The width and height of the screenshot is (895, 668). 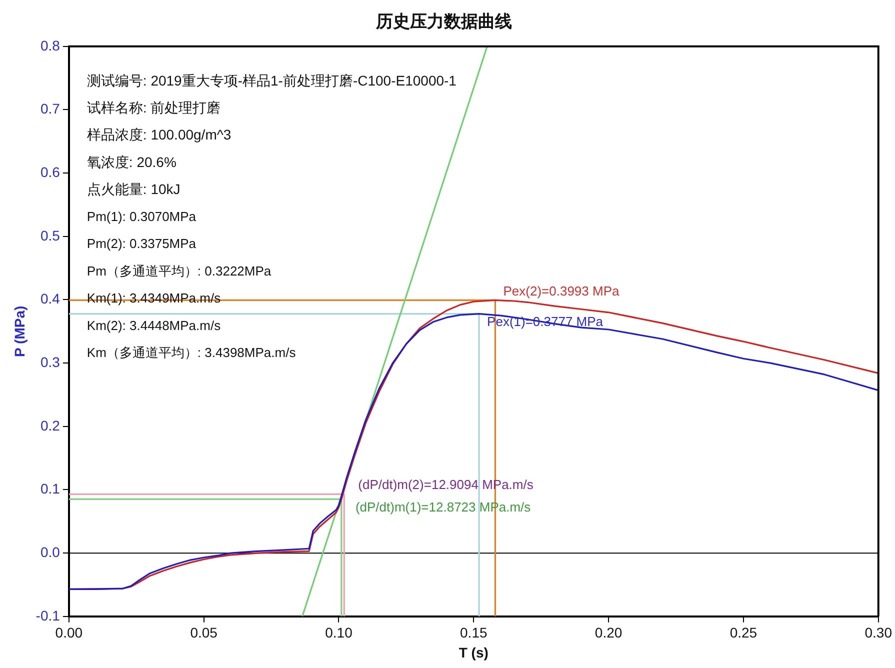 I want to click on x-tick-label: 0.20, so click(x=608, y=632).